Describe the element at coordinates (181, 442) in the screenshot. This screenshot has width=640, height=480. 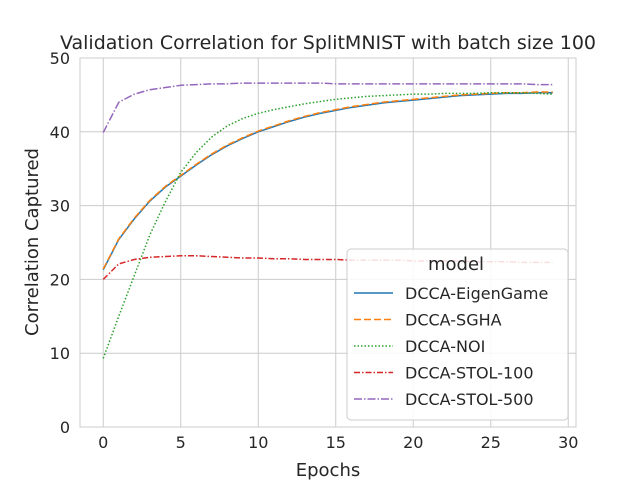
I see `x-tick-label: 5` at that location.